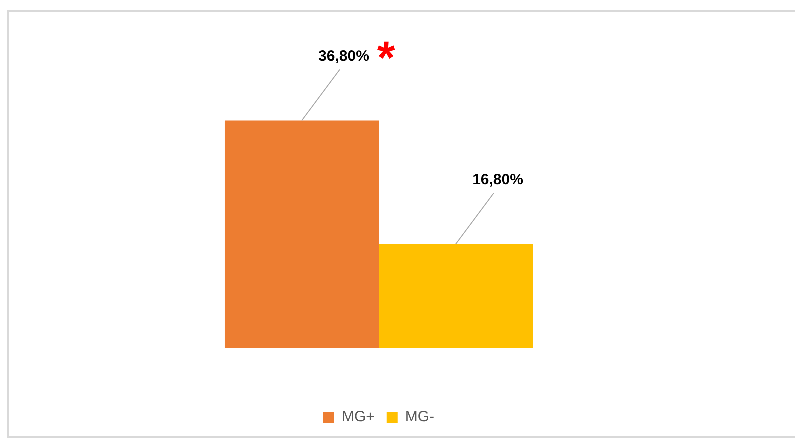 The width and height of the screenshot is (795, 443). I want to click on data-label: 16,80%, so click(498, 179).